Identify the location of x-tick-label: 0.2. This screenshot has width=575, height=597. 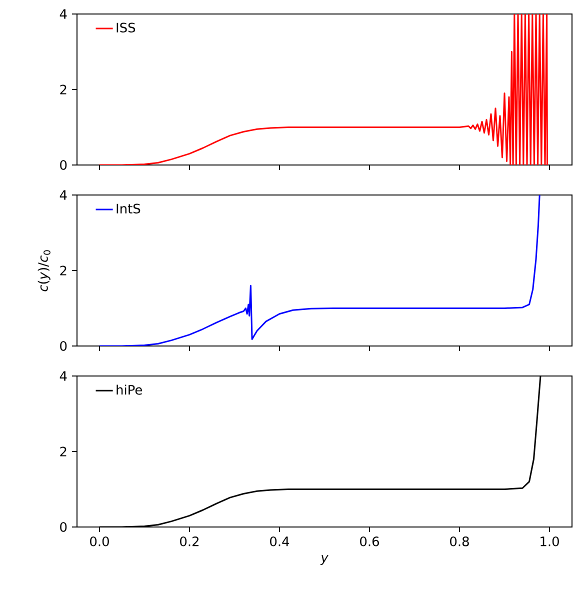
(189, 541).